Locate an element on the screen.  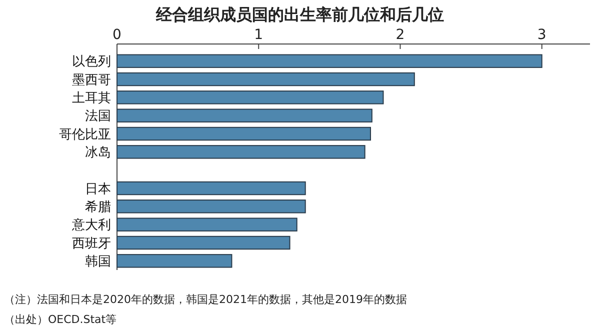
y-tick-label: 希腊 is located at coordinates (98, 207).